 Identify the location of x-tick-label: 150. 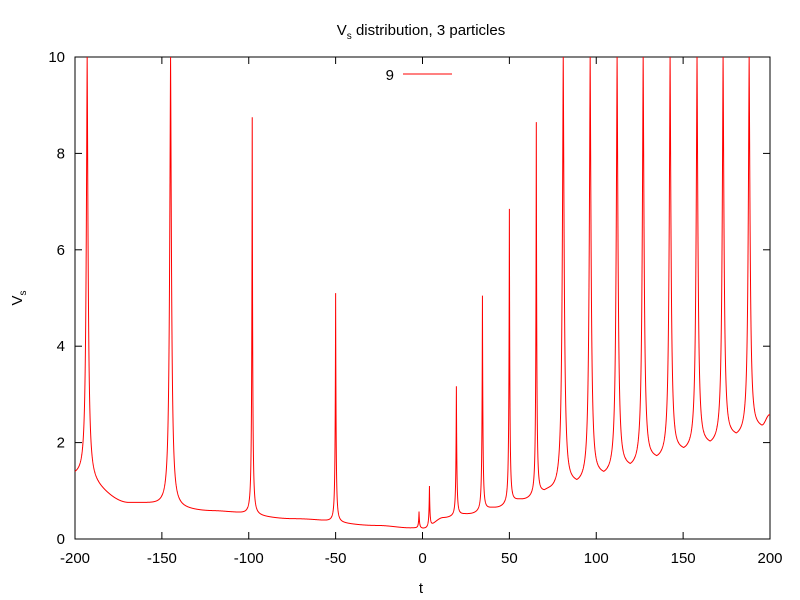
(683, 558).